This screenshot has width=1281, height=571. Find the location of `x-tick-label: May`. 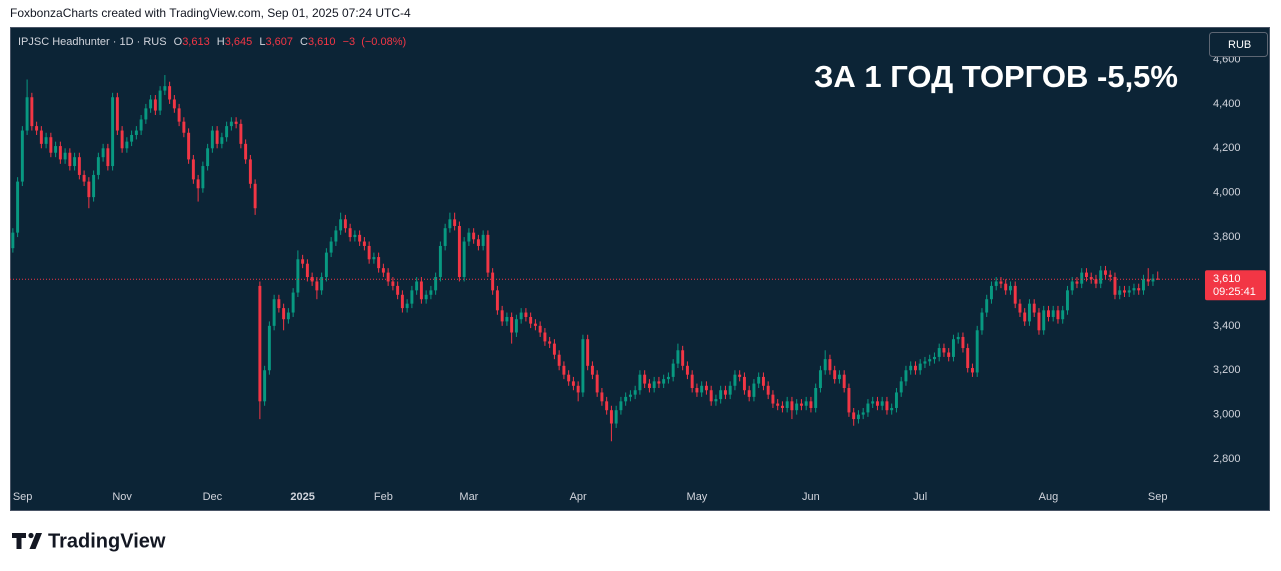

x-tick-label: May is located at coordinates (697, 497).